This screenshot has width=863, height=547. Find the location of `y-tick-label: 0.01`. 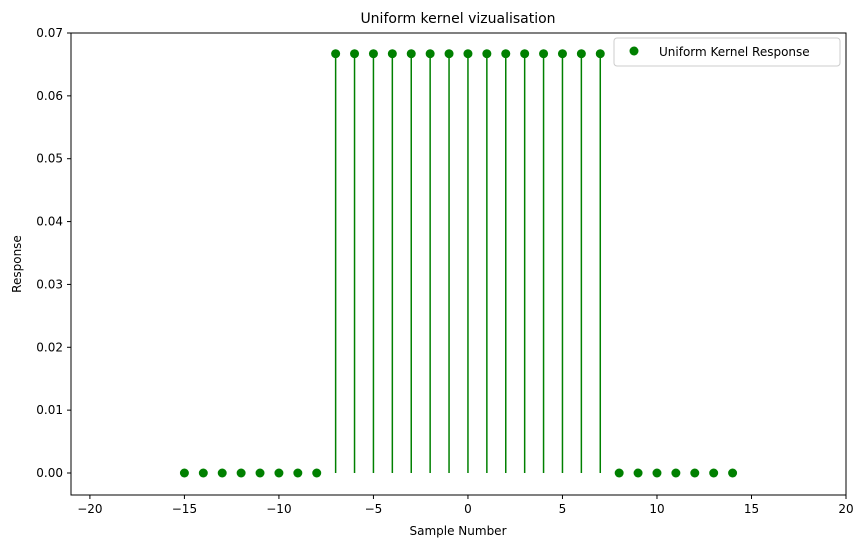

y-tick-label: 0.01 is located at coordinates (49, 410).